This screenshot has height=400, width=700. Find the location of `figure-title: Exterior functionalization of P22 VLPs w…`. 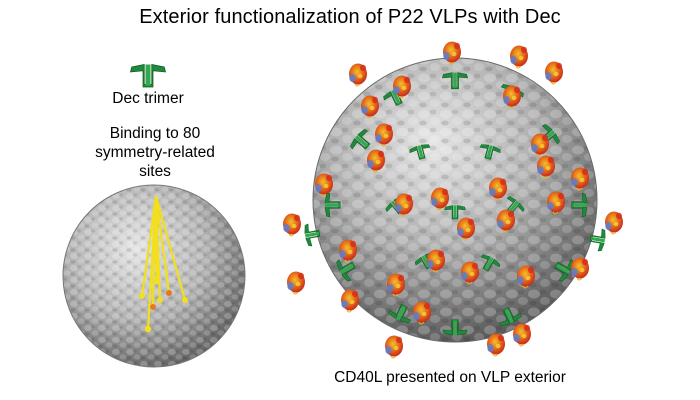

figure-title: Exterior functionalization of P22 VLPs w… is located at coordinates (350, 17).